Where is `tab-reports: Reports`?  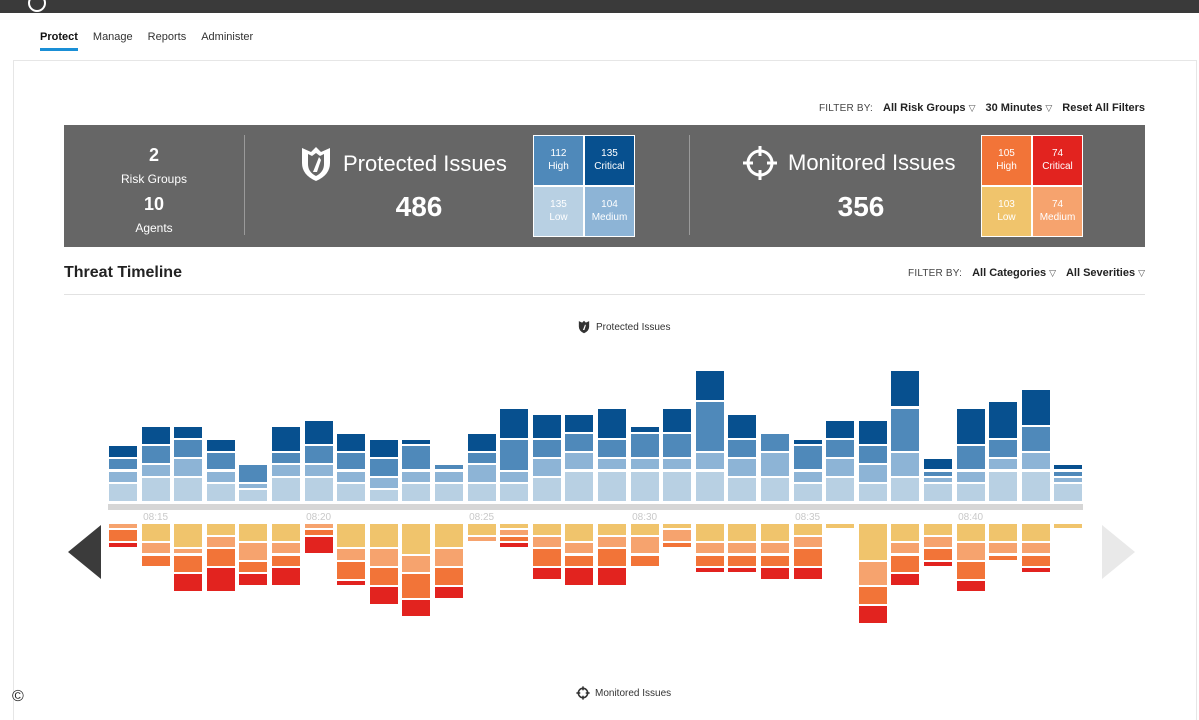 tab-reports: Reports is located at coordinates (167, 37).